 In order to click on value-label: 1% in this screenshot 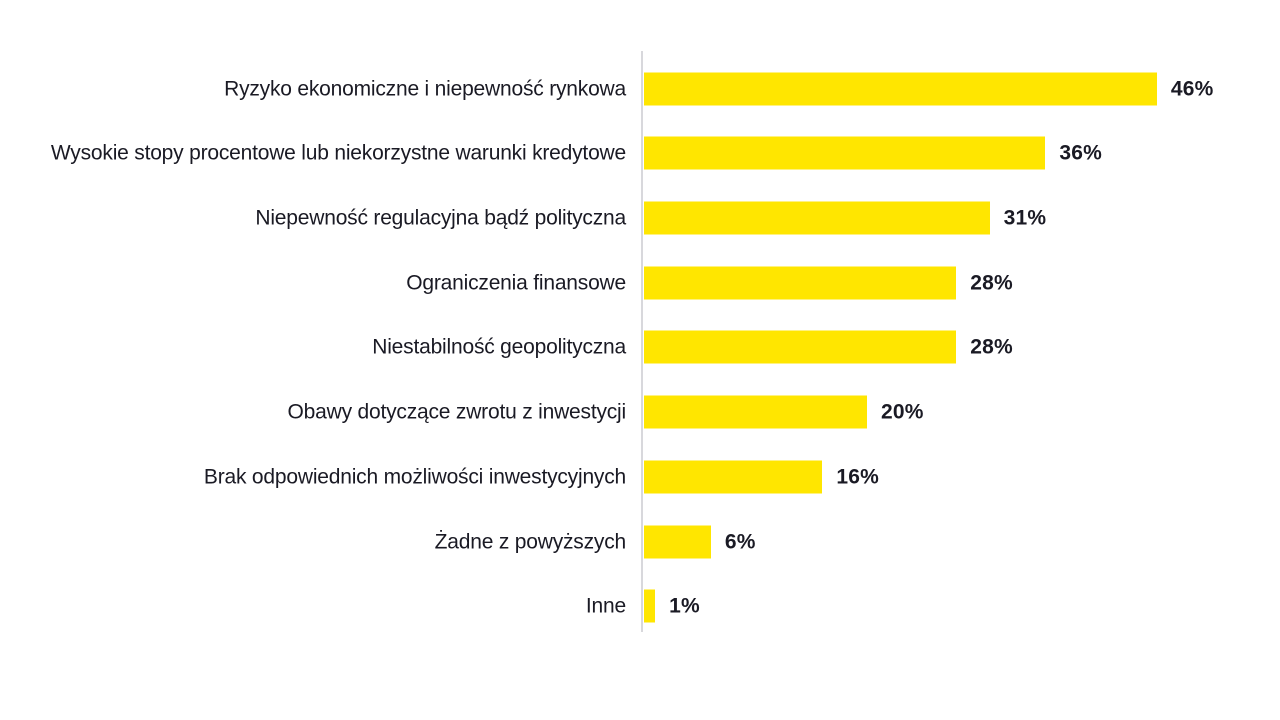, I will do `click(684, 606)`.